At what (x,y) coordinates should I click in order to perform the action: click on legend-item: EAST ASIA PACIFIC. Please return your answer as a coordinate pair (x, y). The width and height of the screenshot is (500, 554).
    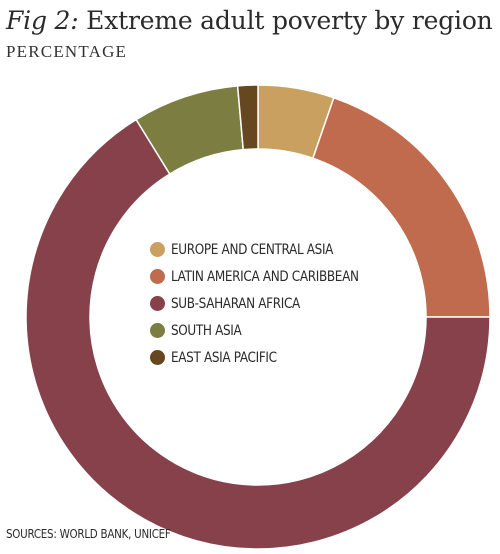
    Looking at the image, I should click on (270, 357).